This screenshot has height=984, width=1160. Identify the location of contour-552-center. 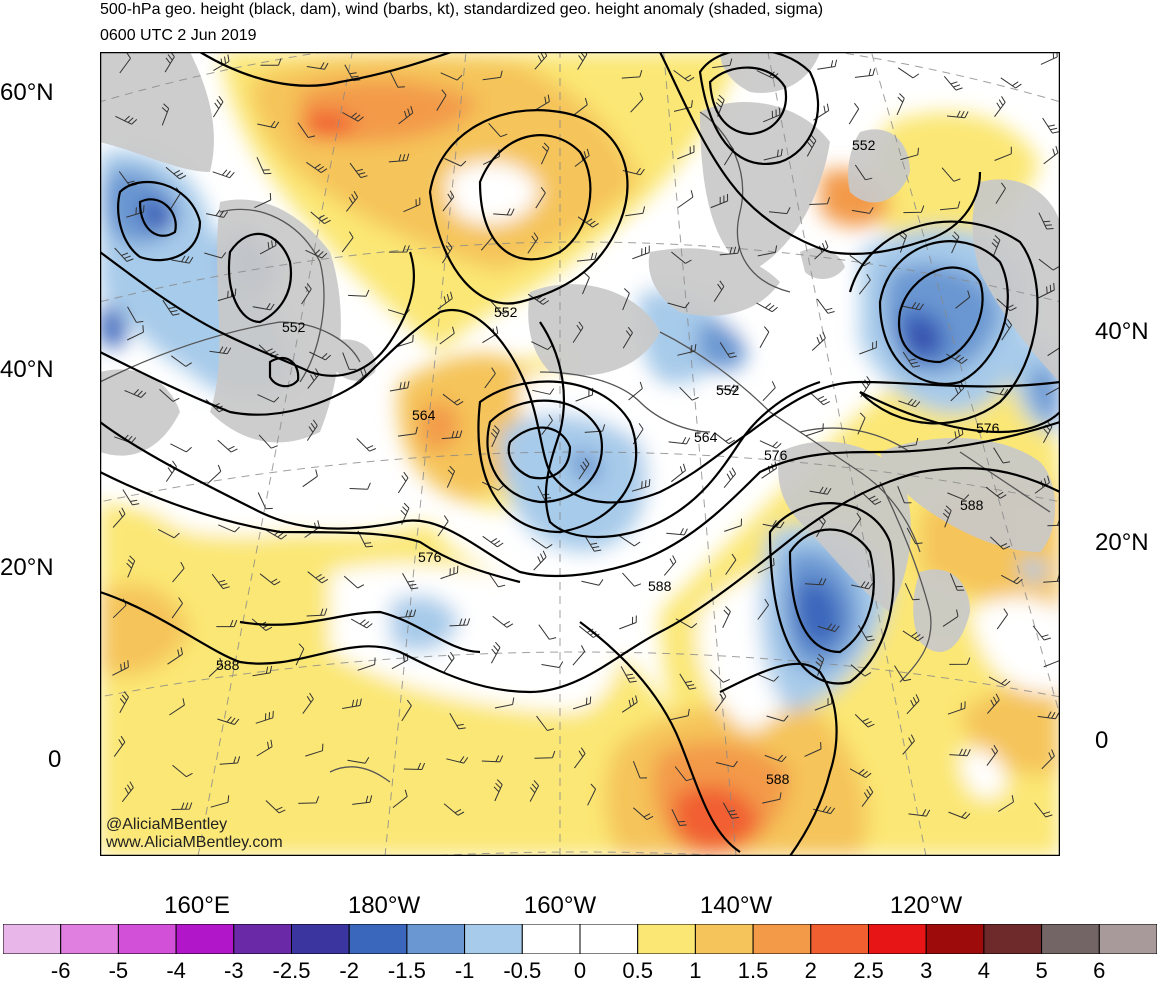
(535, 197).